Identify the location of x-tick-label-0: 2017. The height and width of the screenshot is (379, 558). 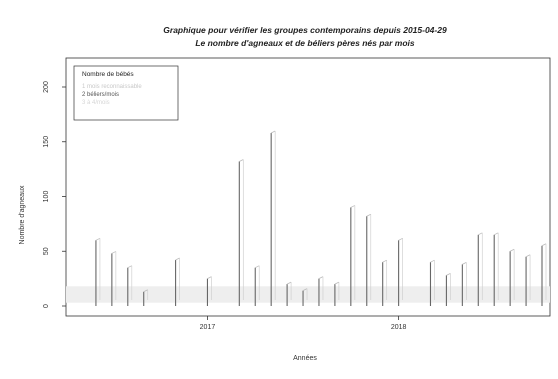
(208, 327).